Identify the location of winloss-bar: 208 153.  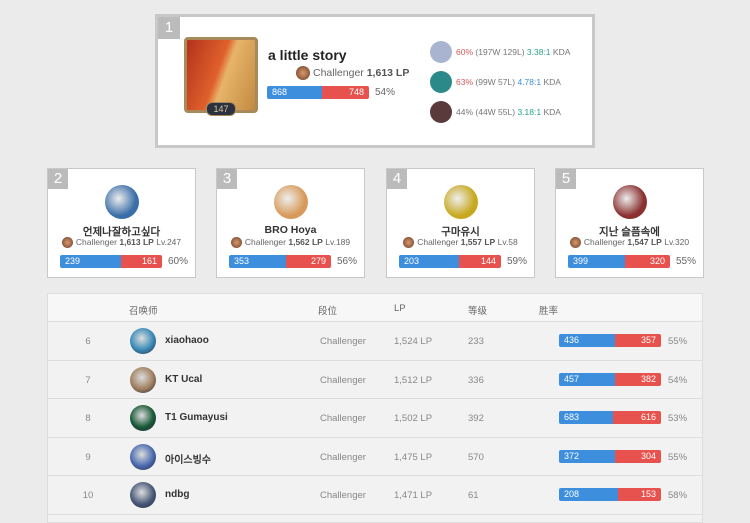
(610, 494).